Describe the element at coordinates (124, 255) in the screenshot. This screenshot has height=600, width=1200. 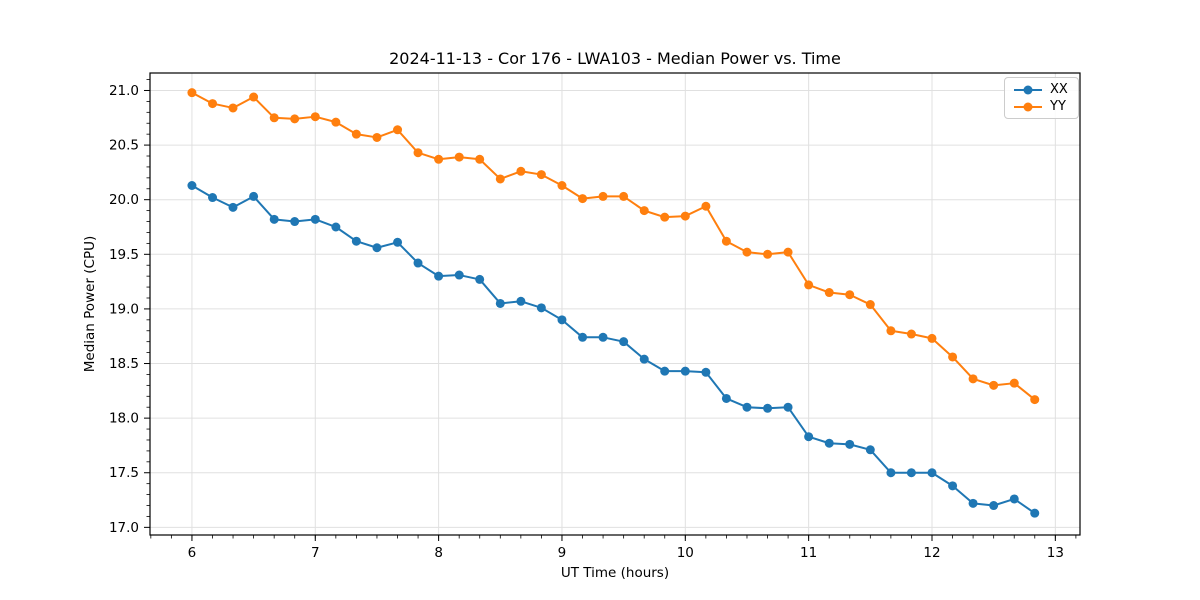
I see `y-tick-label: 19.5` at that location.